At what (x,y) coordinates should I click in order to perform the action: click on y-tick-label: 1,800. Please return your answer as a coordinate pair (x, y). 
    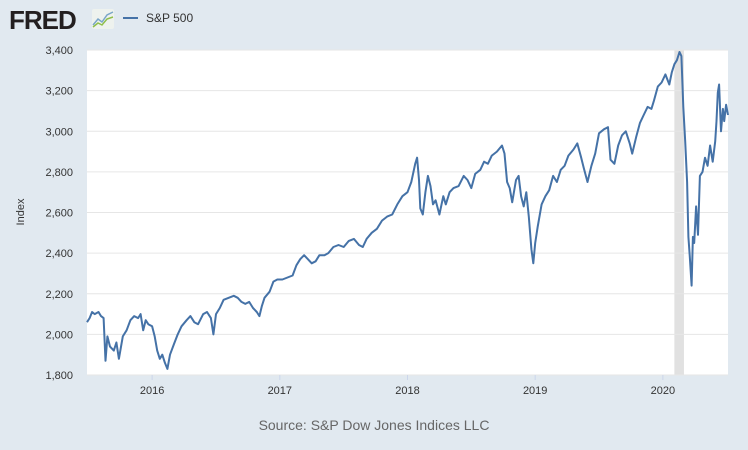
    Looking at the image, I should click on (59, 376).